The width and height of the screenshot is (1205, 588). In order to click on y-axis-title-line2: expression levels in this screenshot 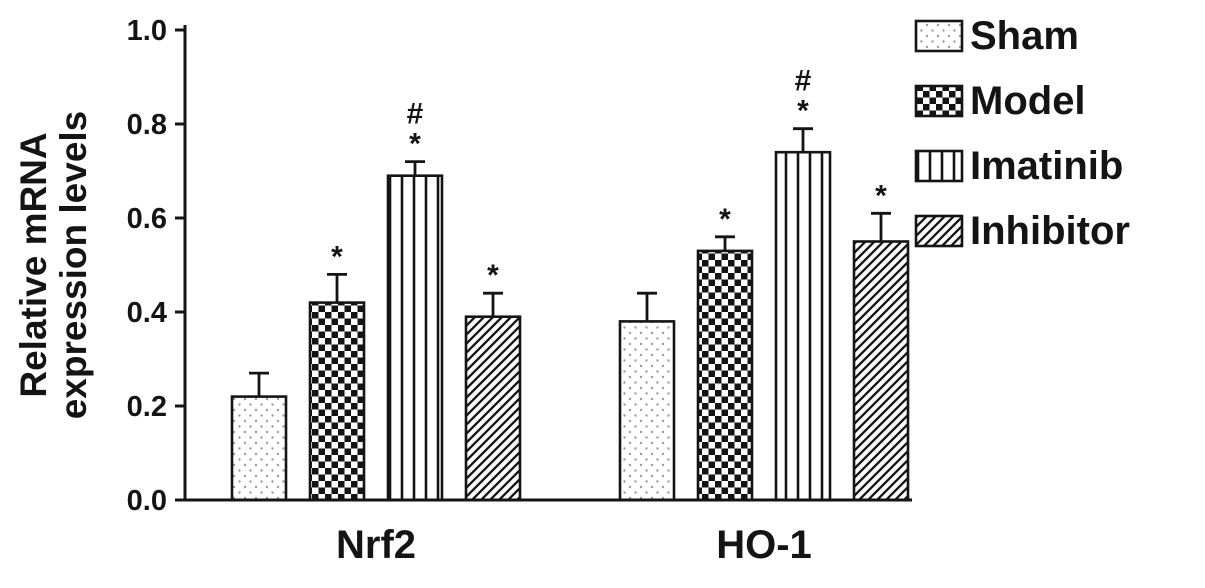, I will do `click(73, 265)`.